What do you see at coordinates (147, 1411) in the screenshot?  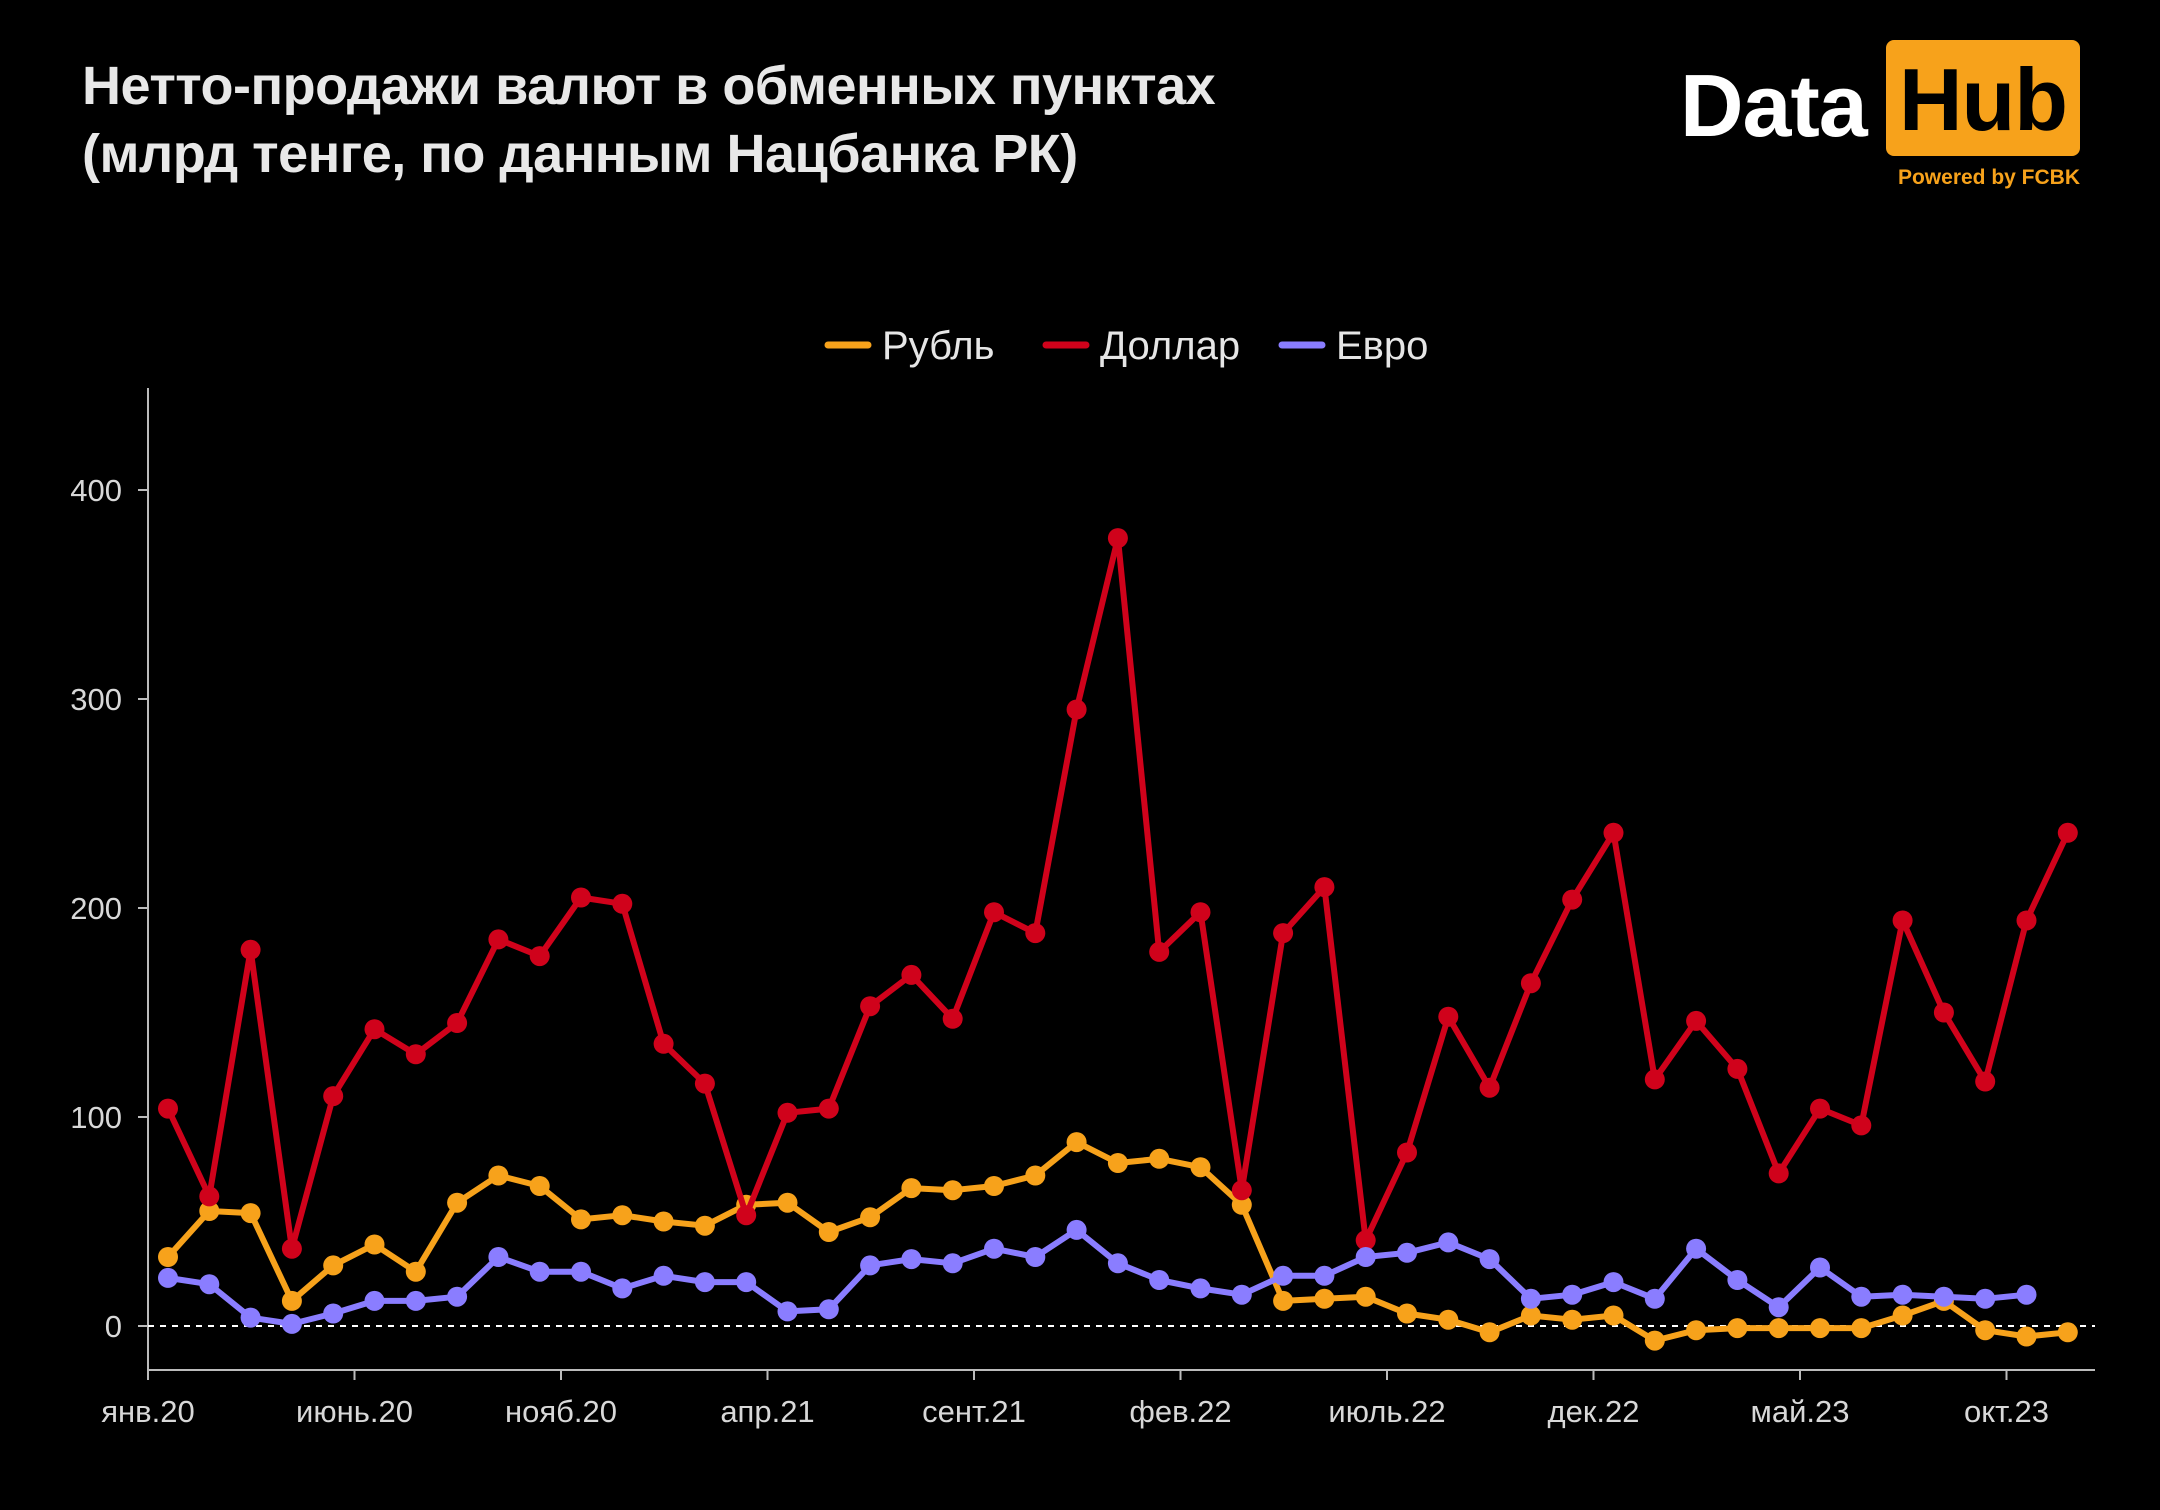 I see `x-tick-label: янв.20` at bounding box center [147, 1411].